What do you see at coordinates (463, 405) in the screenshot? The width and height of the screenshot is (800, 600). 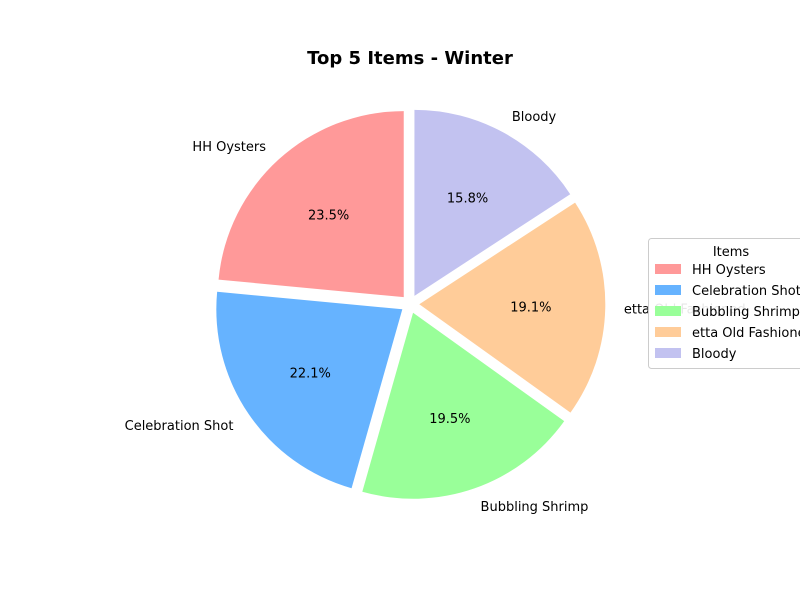 I see `pie-slice-bubbling-shrimp` at bounding box center [463, 405].